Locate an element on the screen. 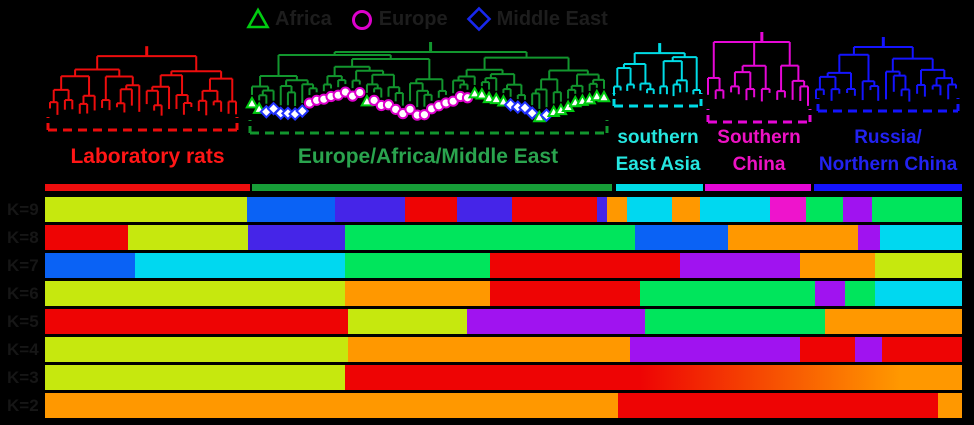 Image resolution: width=974 pixels, height=425 pixels. k-value-label: K=6 is located at coordinates (23, 293).